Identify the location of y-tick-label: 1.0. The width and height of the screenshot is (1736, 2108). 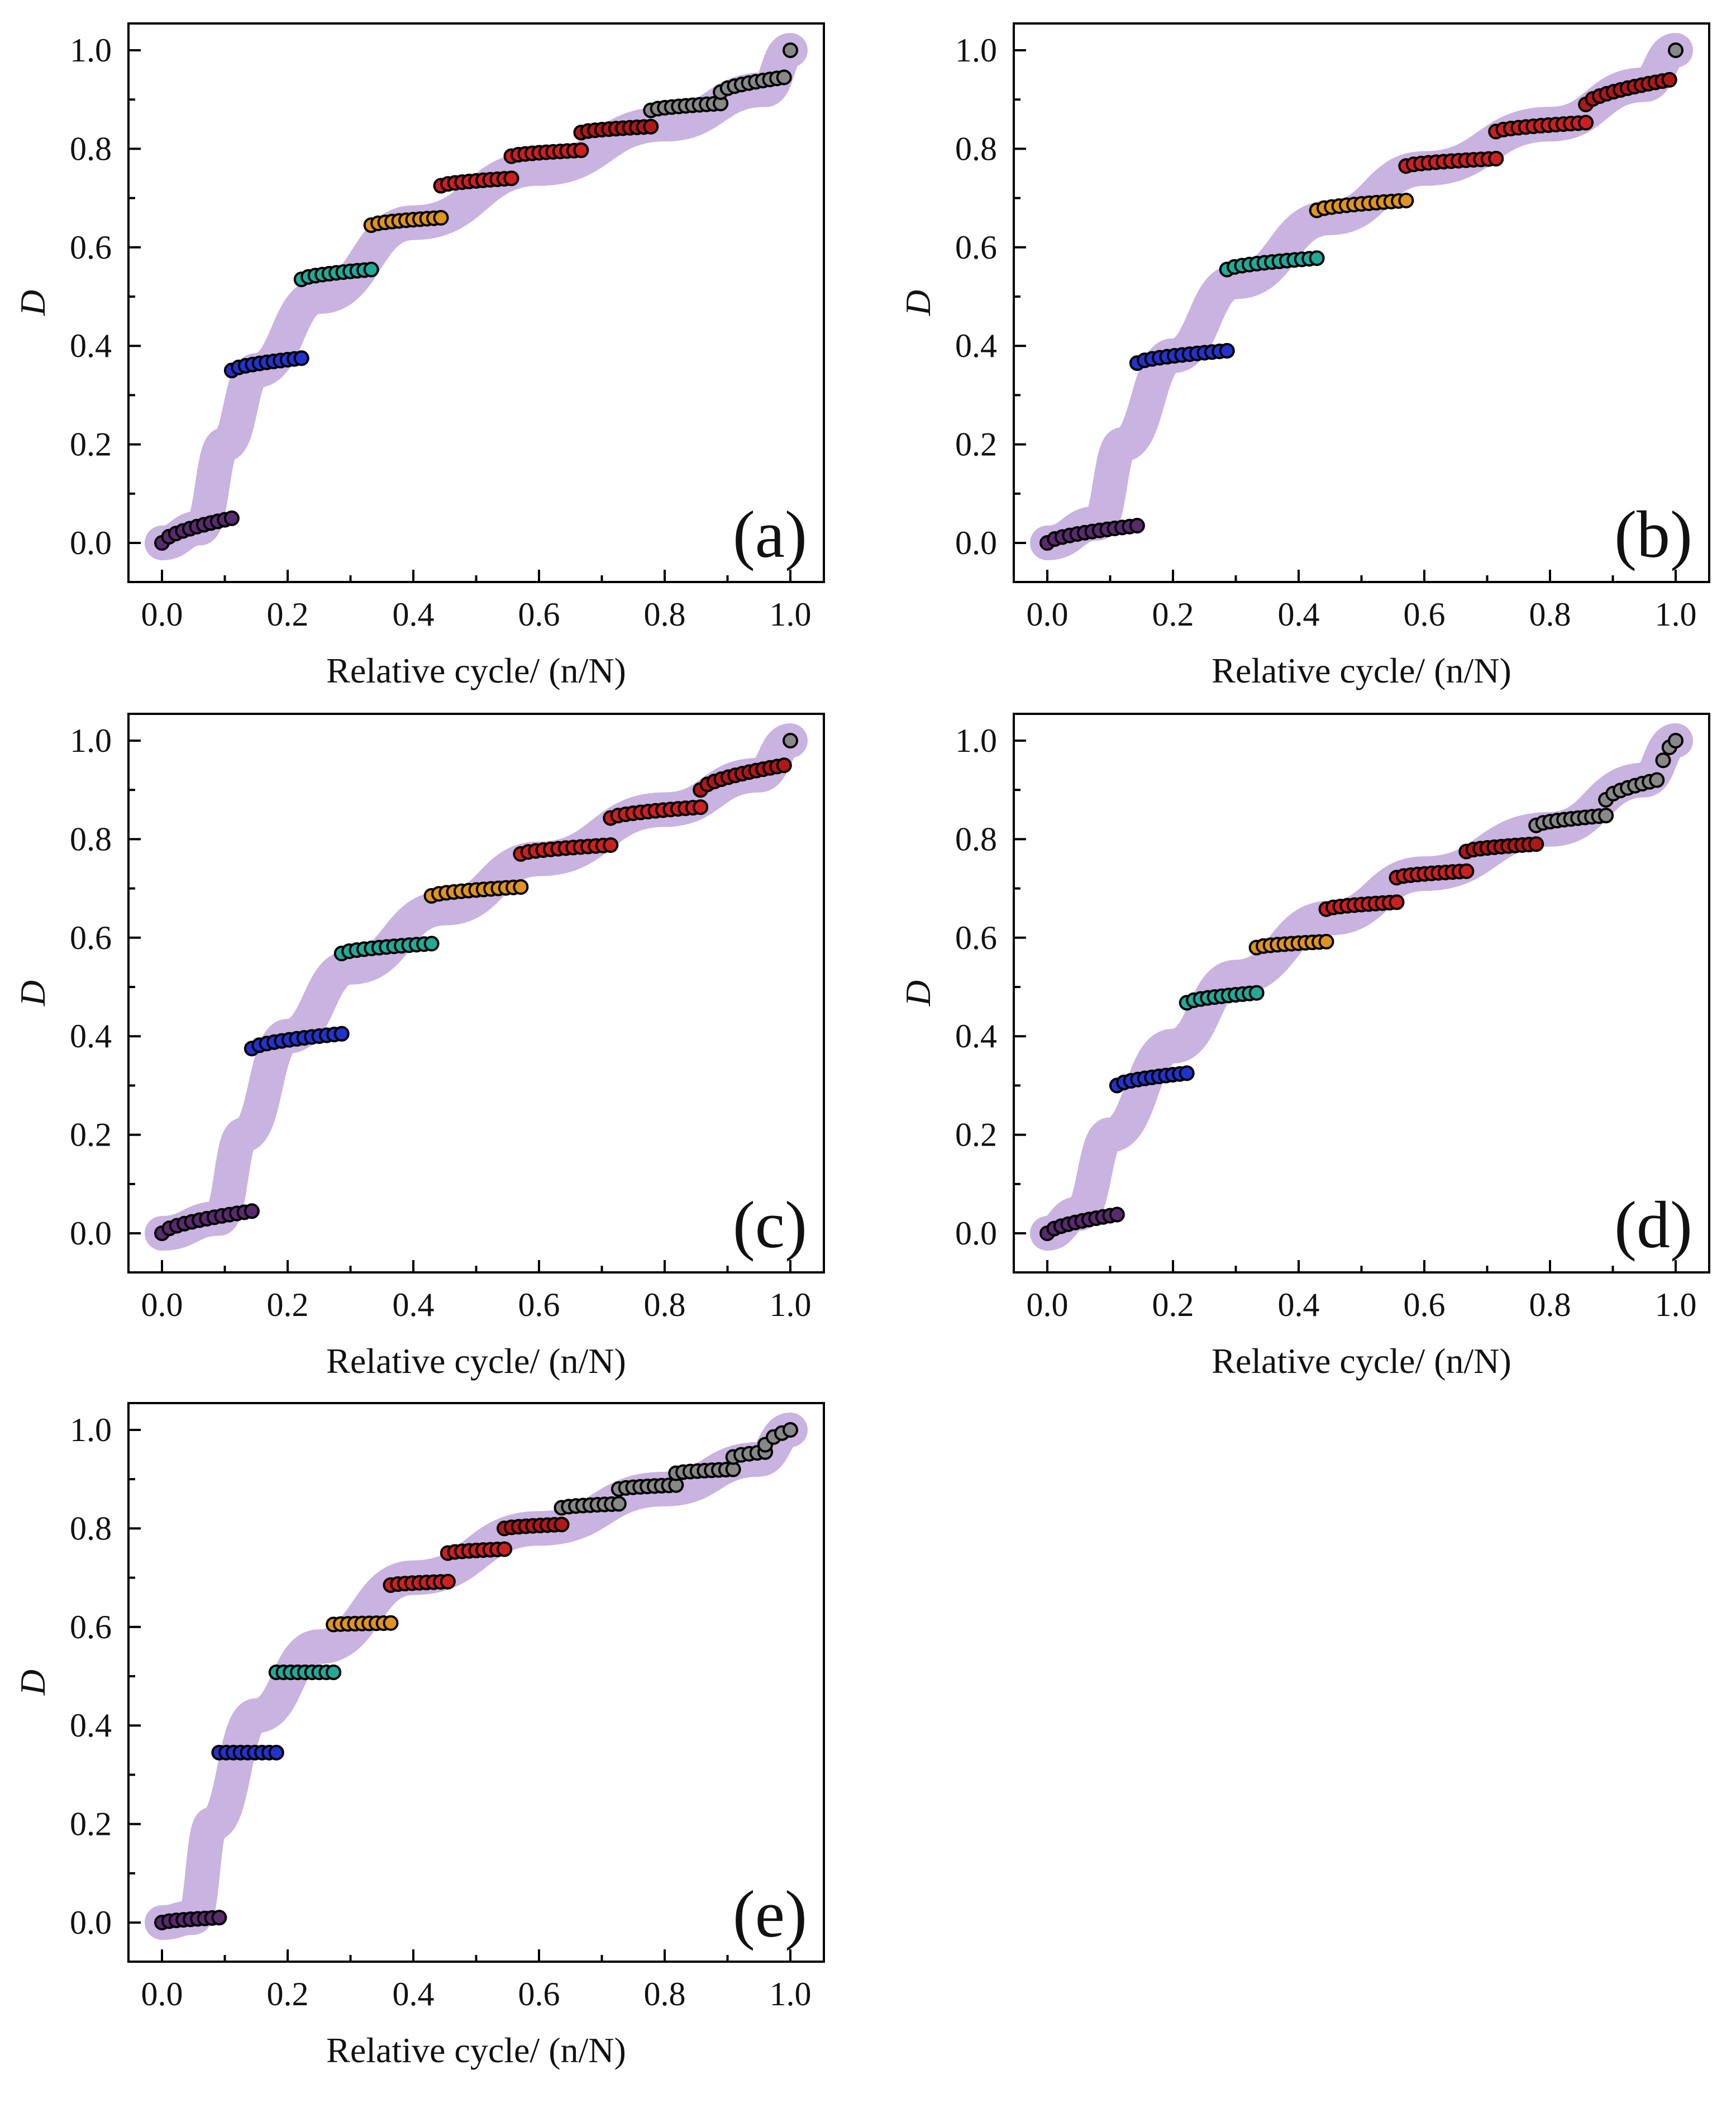
(91, 1429).